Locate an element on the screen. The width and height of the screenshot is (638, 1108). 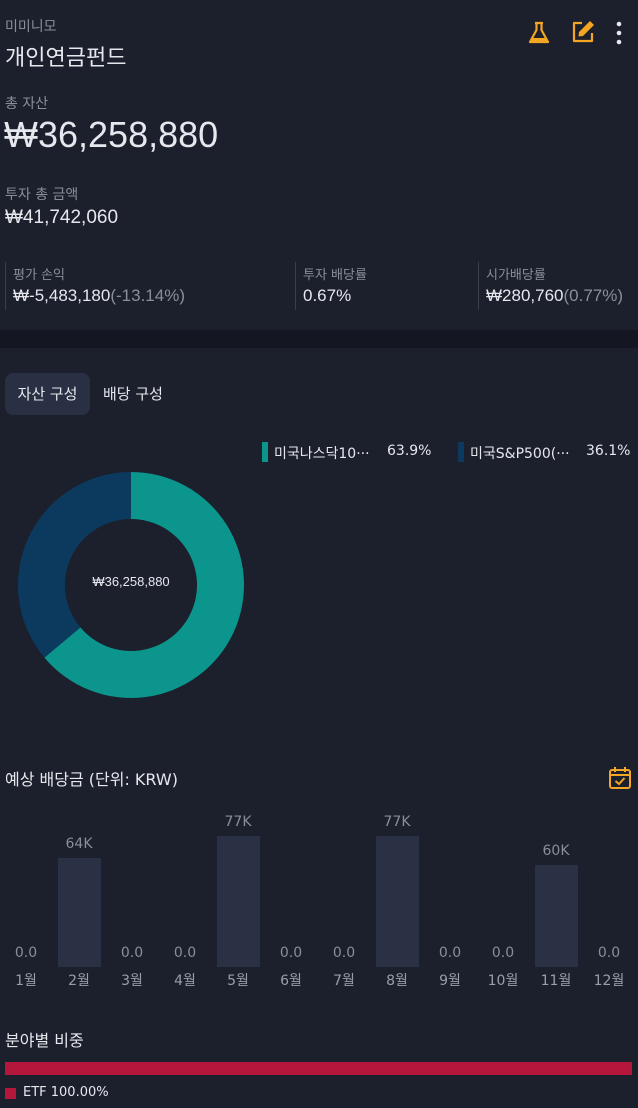
stat-value-yield: 0.67% is located at coordinates (327, 295).